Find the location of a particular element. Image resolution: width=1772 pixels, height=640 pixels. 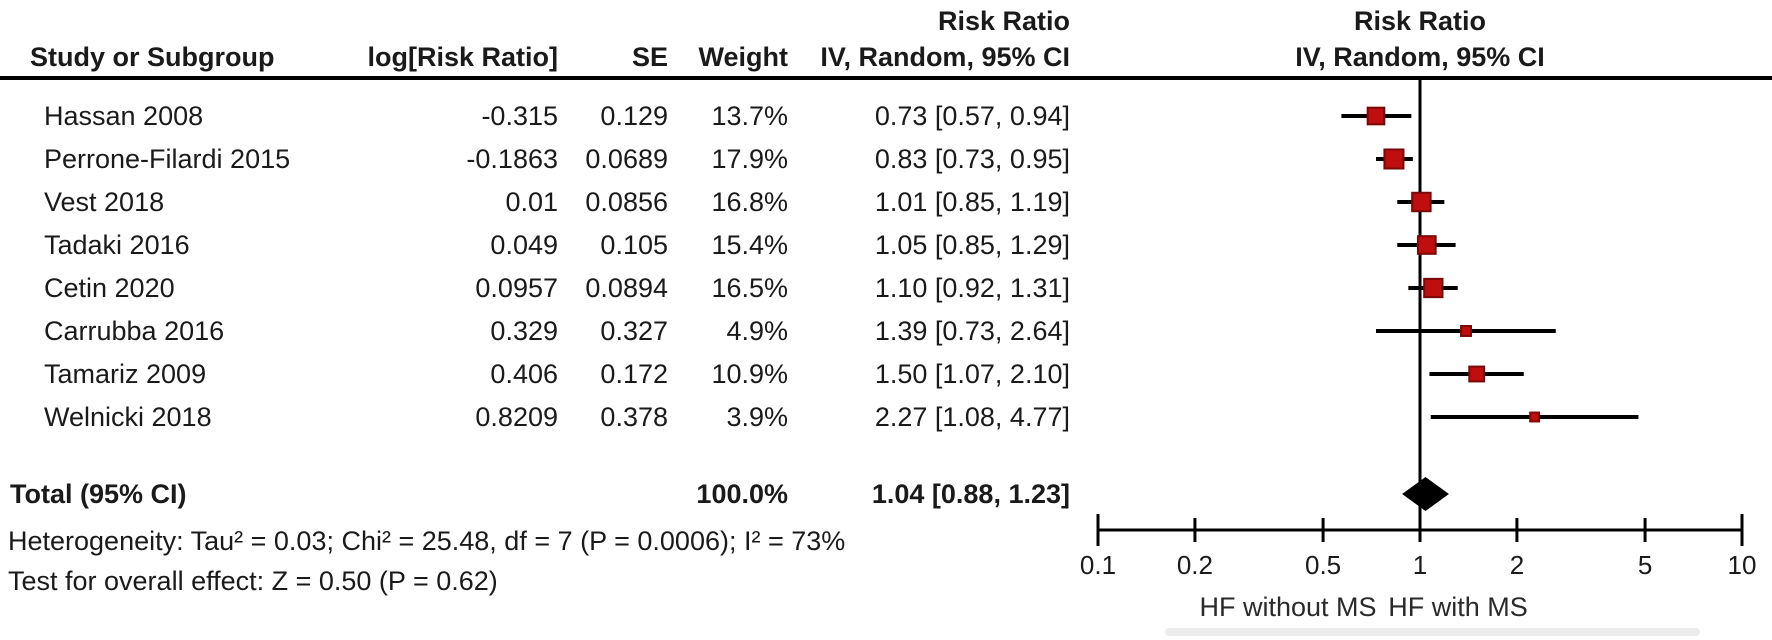

total-row-label: Total (95% CI) is located at coordinates (98, 494).